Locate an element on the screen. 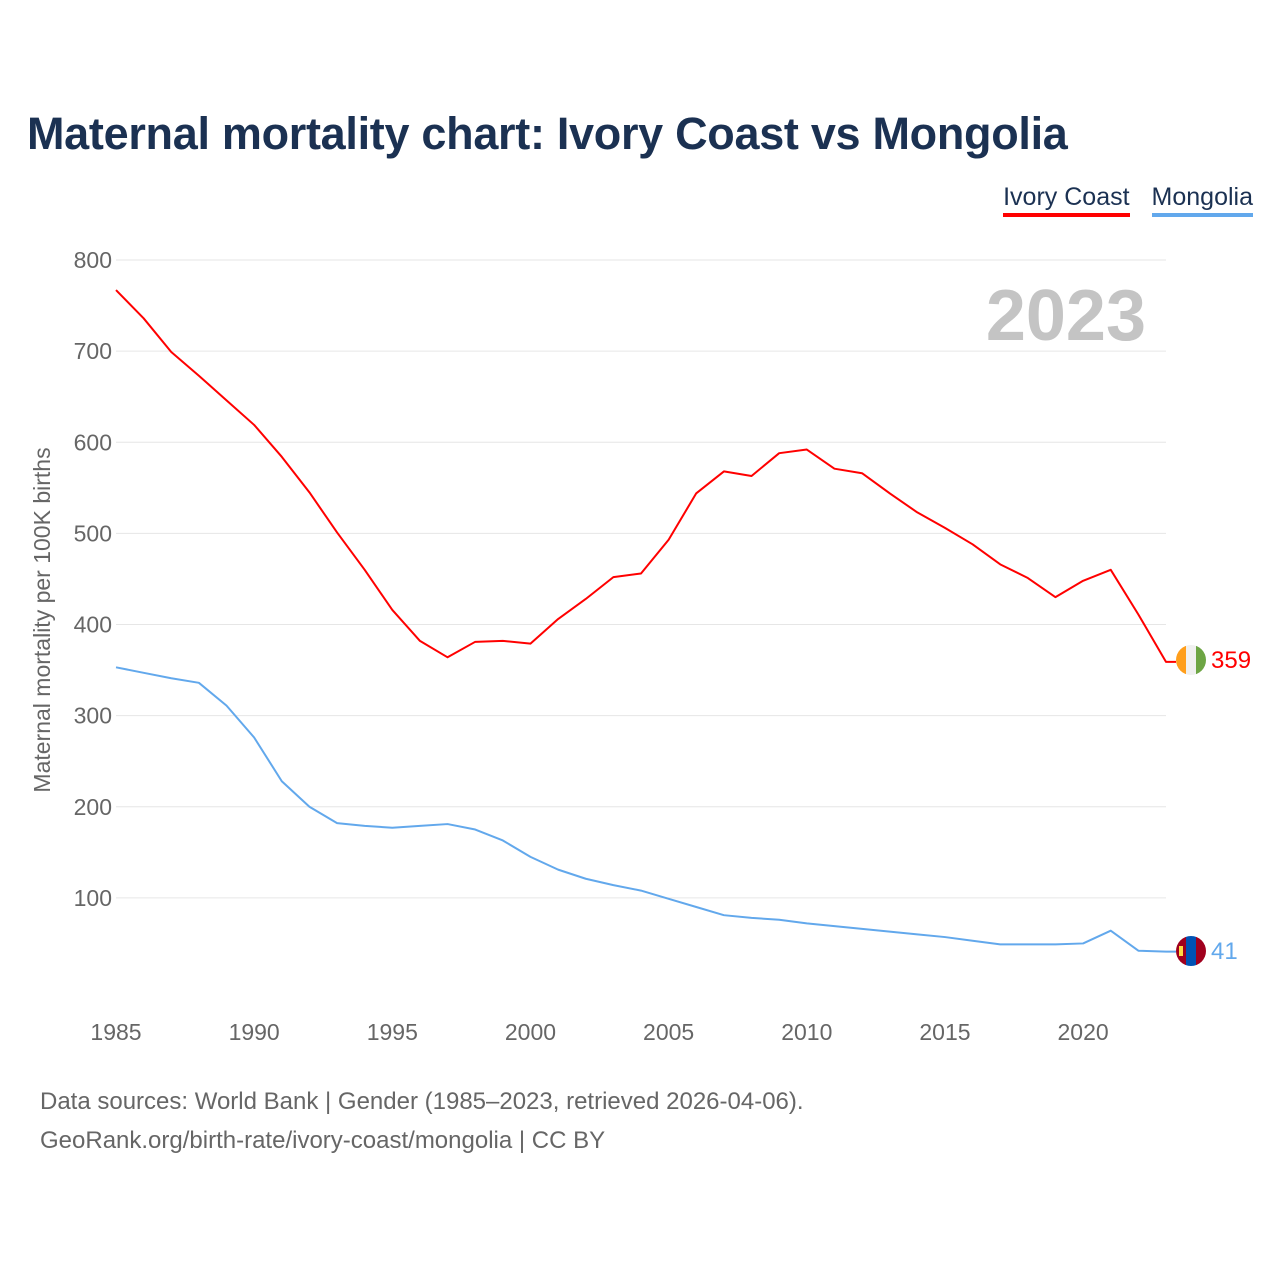 Image resolution: width=1280 pixels, height=1280 pixels. x-tick-label: 1985 is located at coordinates (115, 1032).